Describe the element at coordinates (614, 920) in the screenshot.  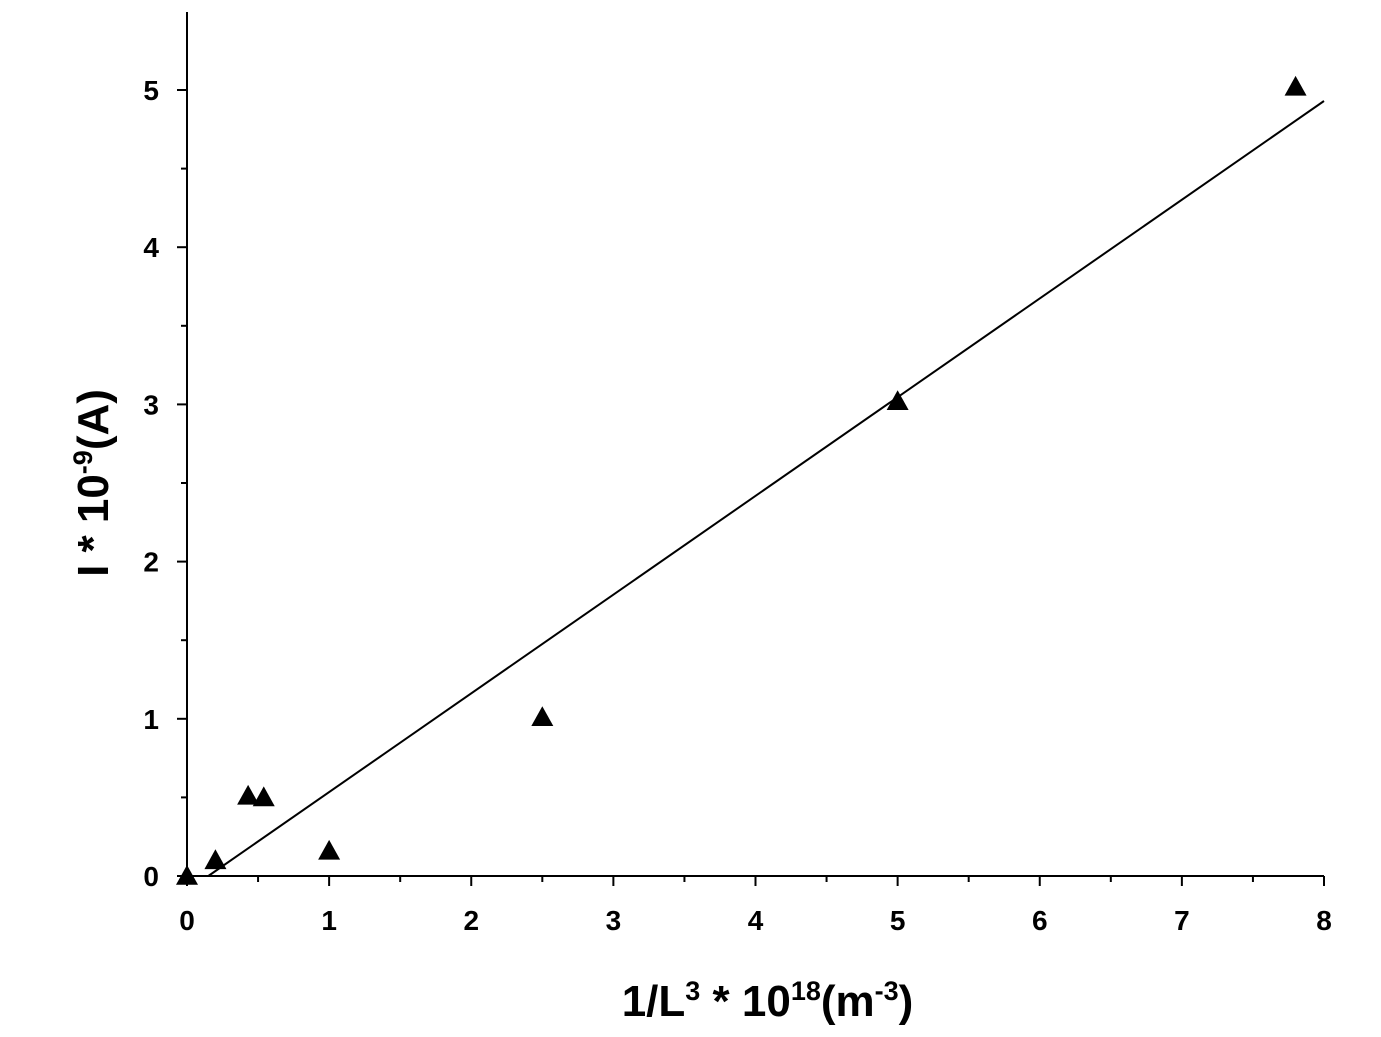
I see `x-tick-label: 3` at that location.